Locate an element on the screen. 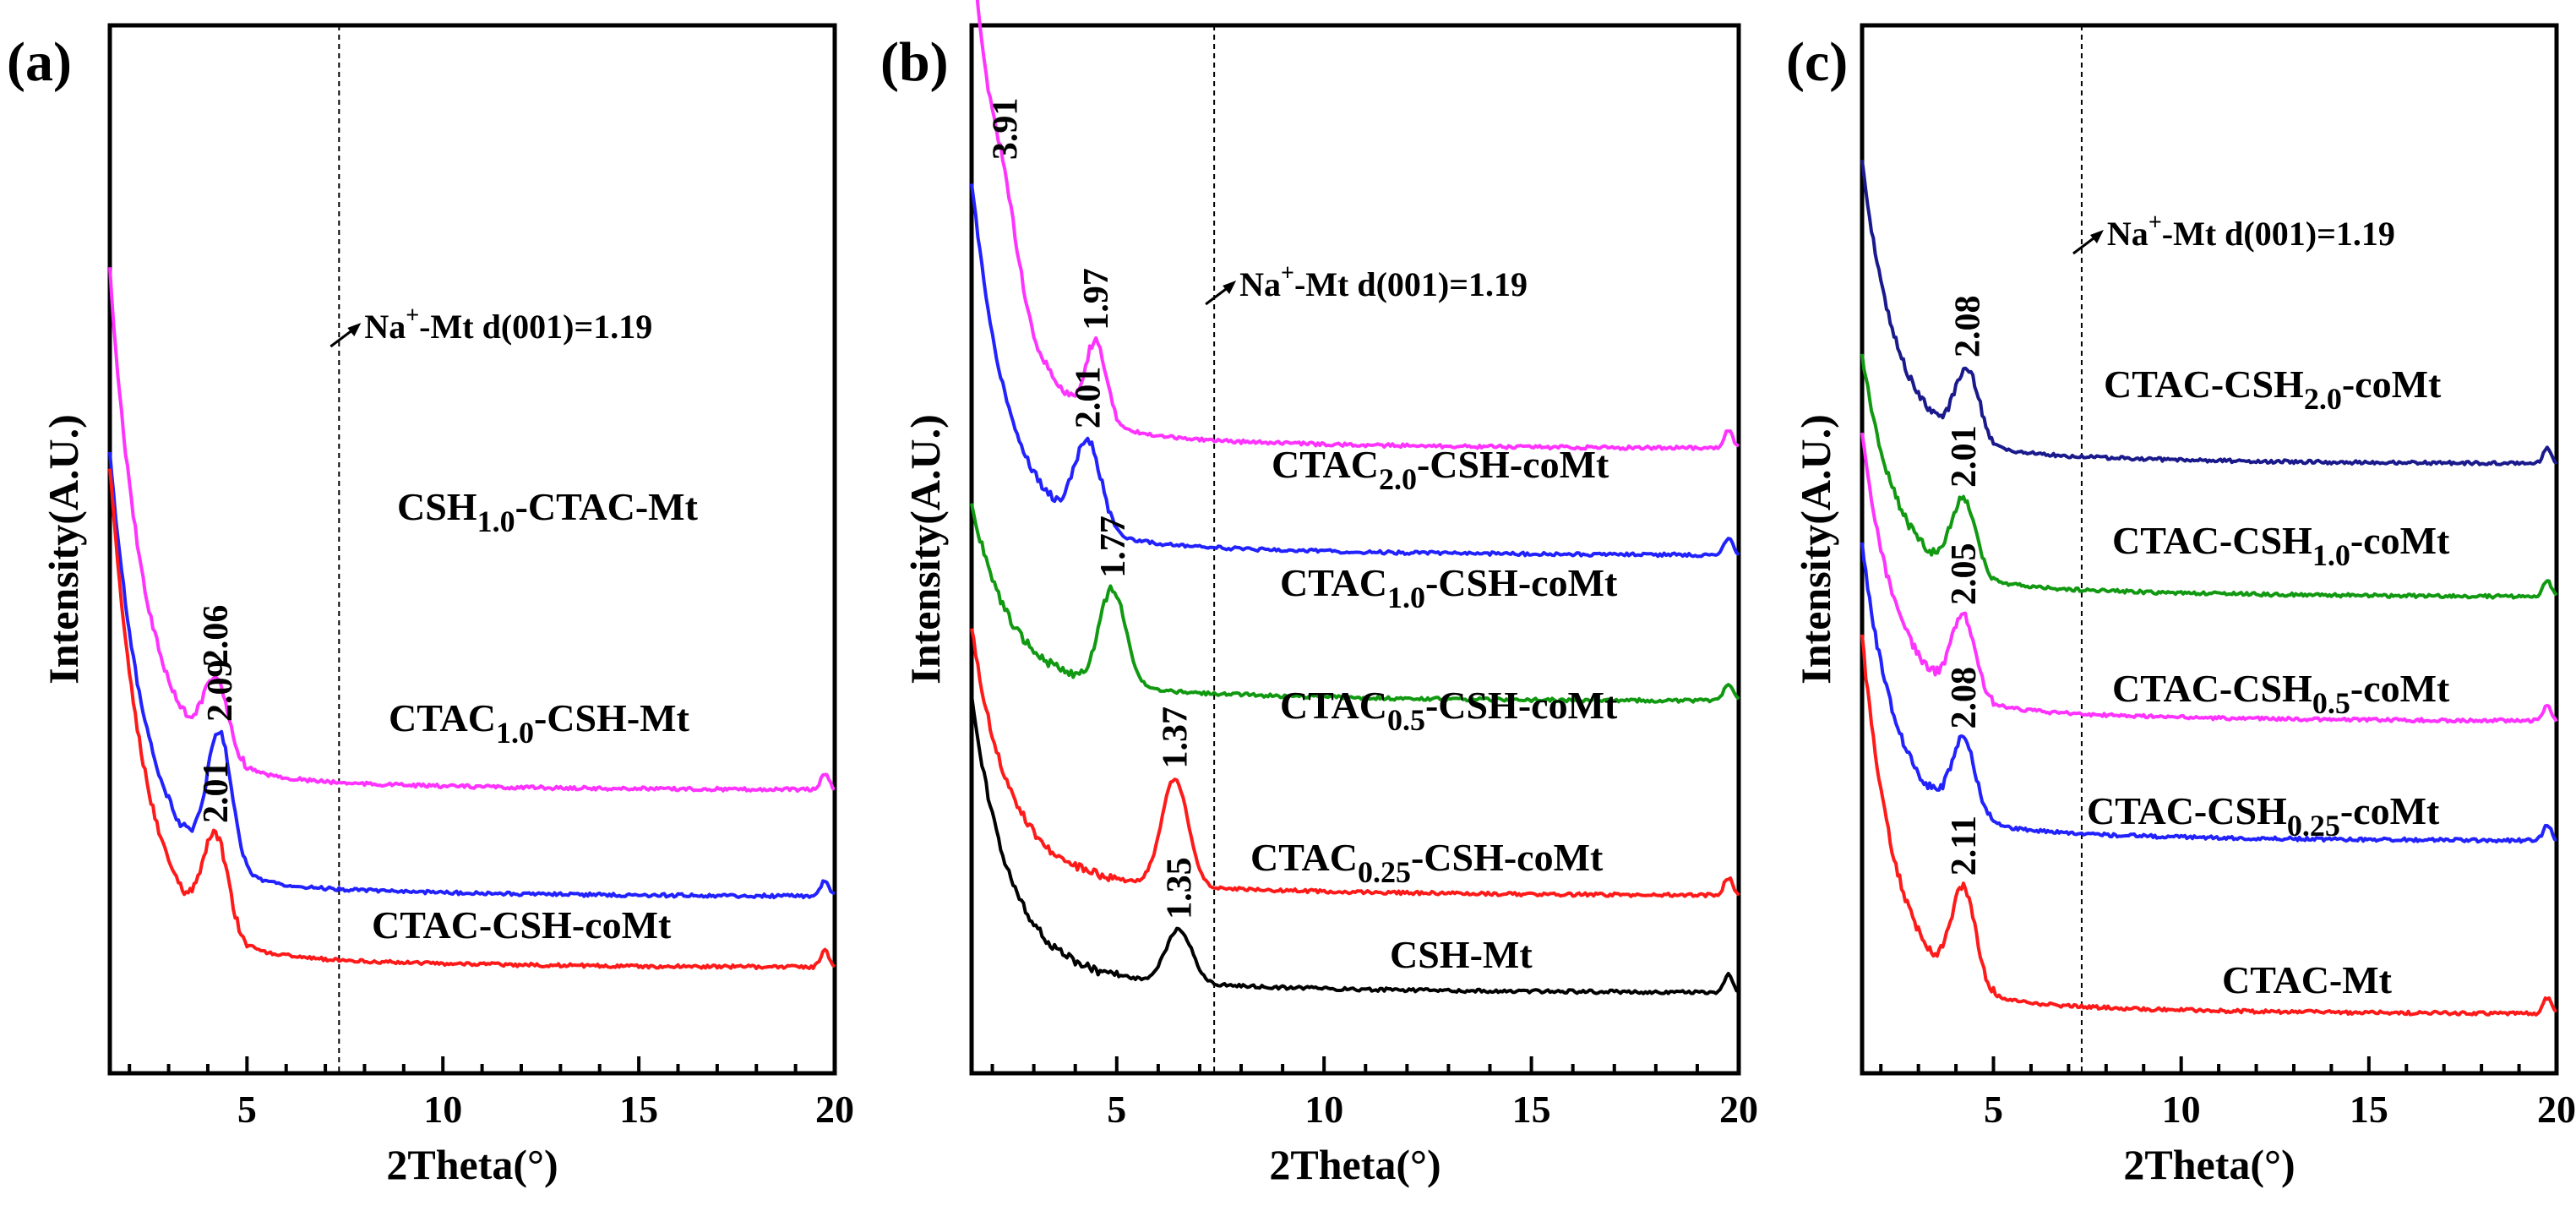 This screenshot has height=1211, width=2576. series-label: CTAC0.5-CSH-coMt is located at coordinates (1449, 710).